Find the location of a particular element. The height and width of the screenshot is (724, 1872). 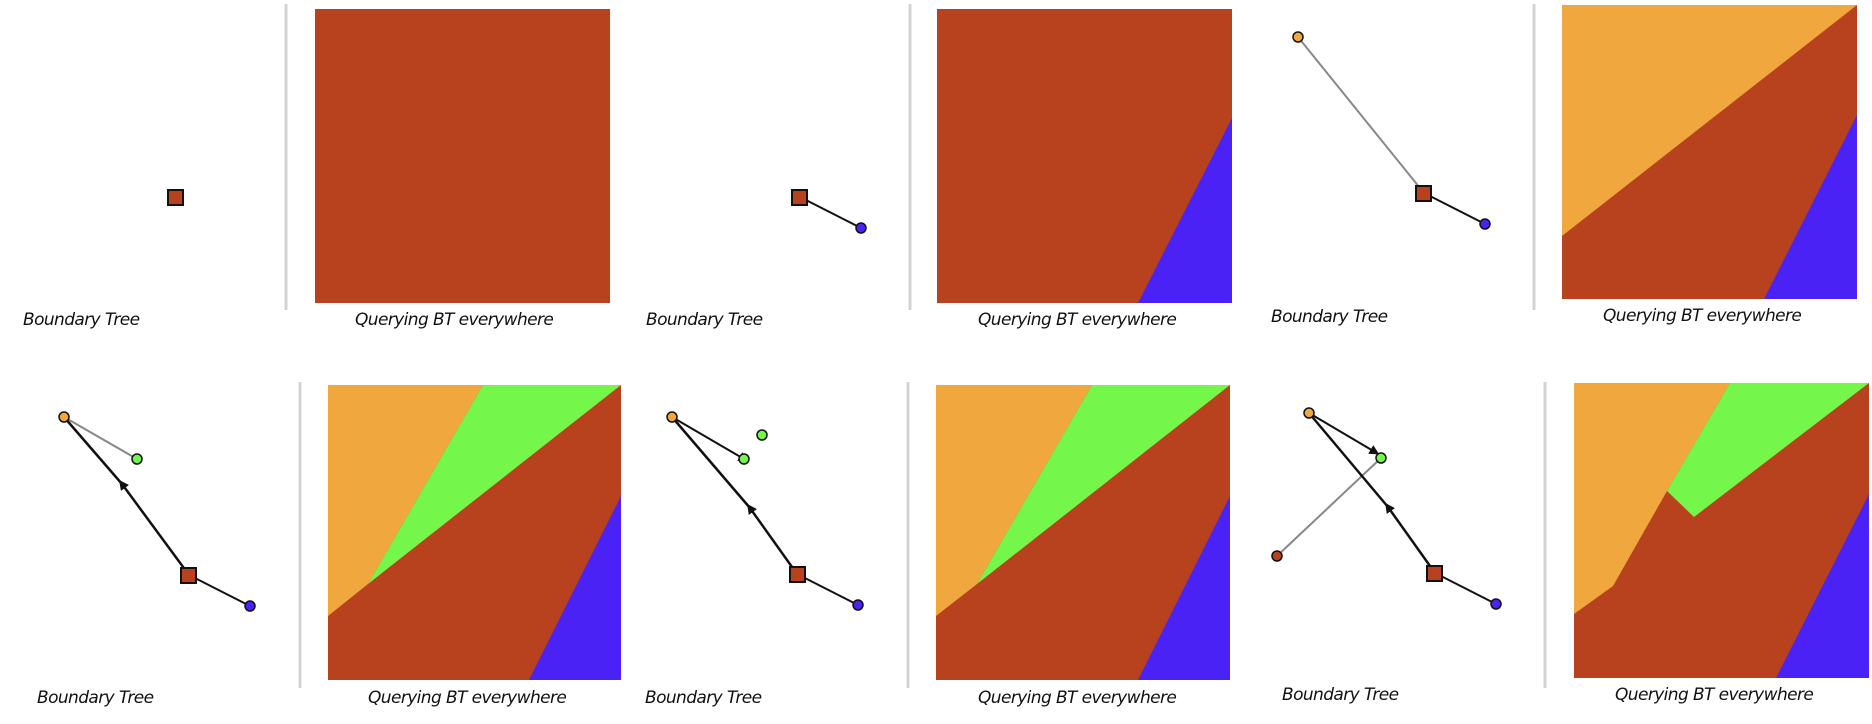

green-query-point-icon is located at coordinates (762, 435).